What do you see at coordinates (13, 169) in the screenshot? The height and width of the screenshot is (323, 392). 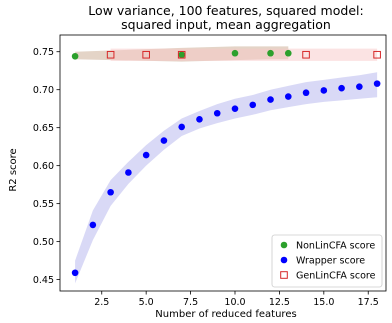 I see `y-axis-label: R2 score` at bounding box center [13, 169].